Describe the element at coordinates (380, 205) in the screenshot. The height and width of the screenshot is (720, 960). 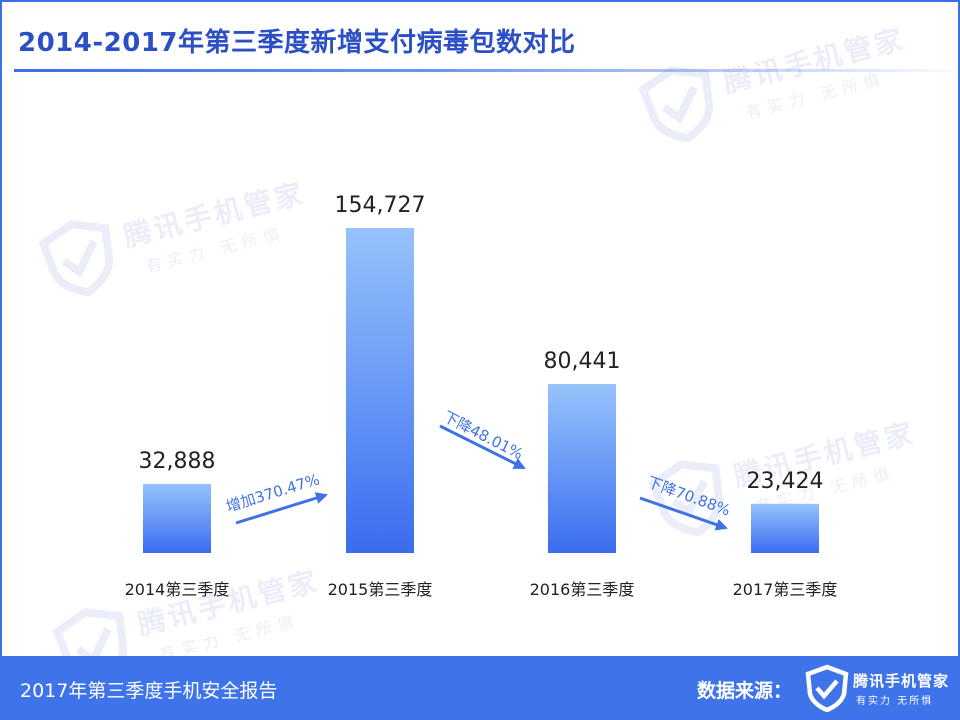
I see `value-label: 154,727` at that location.